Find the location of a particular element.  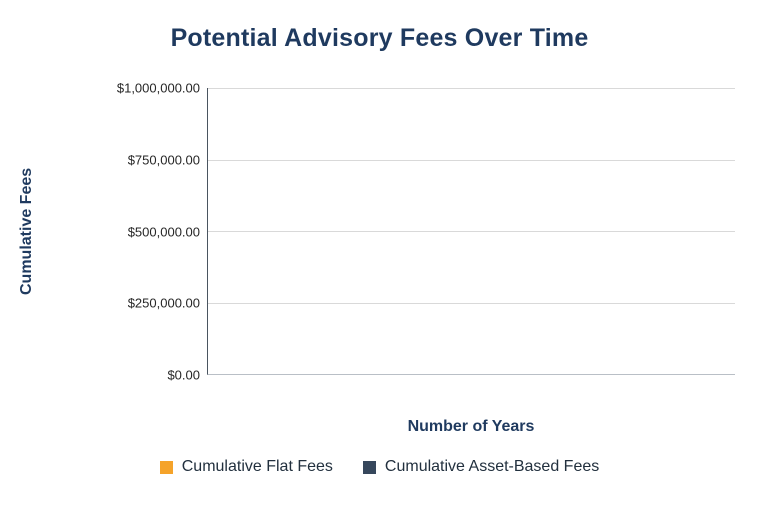

chart-title: Potential Advisory Fees Over Time is located at coordinates (379, 38).